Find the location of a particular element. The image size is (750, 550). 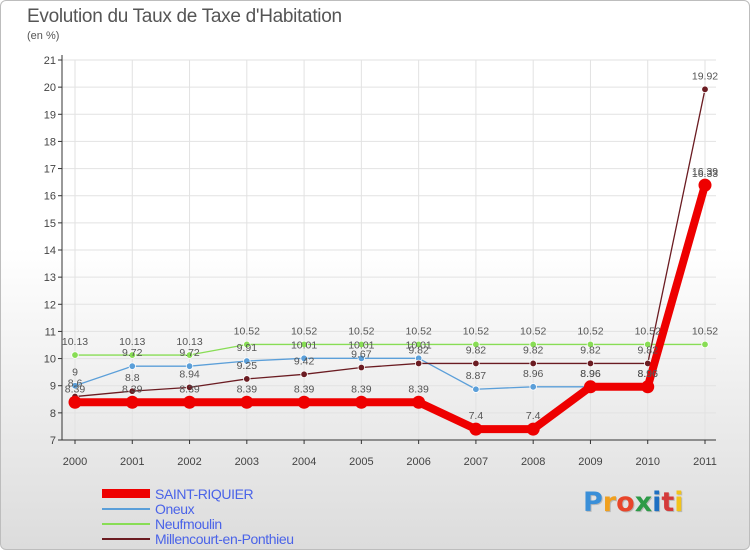

y-tick-label: 13 is located at coordinates (50, 278).